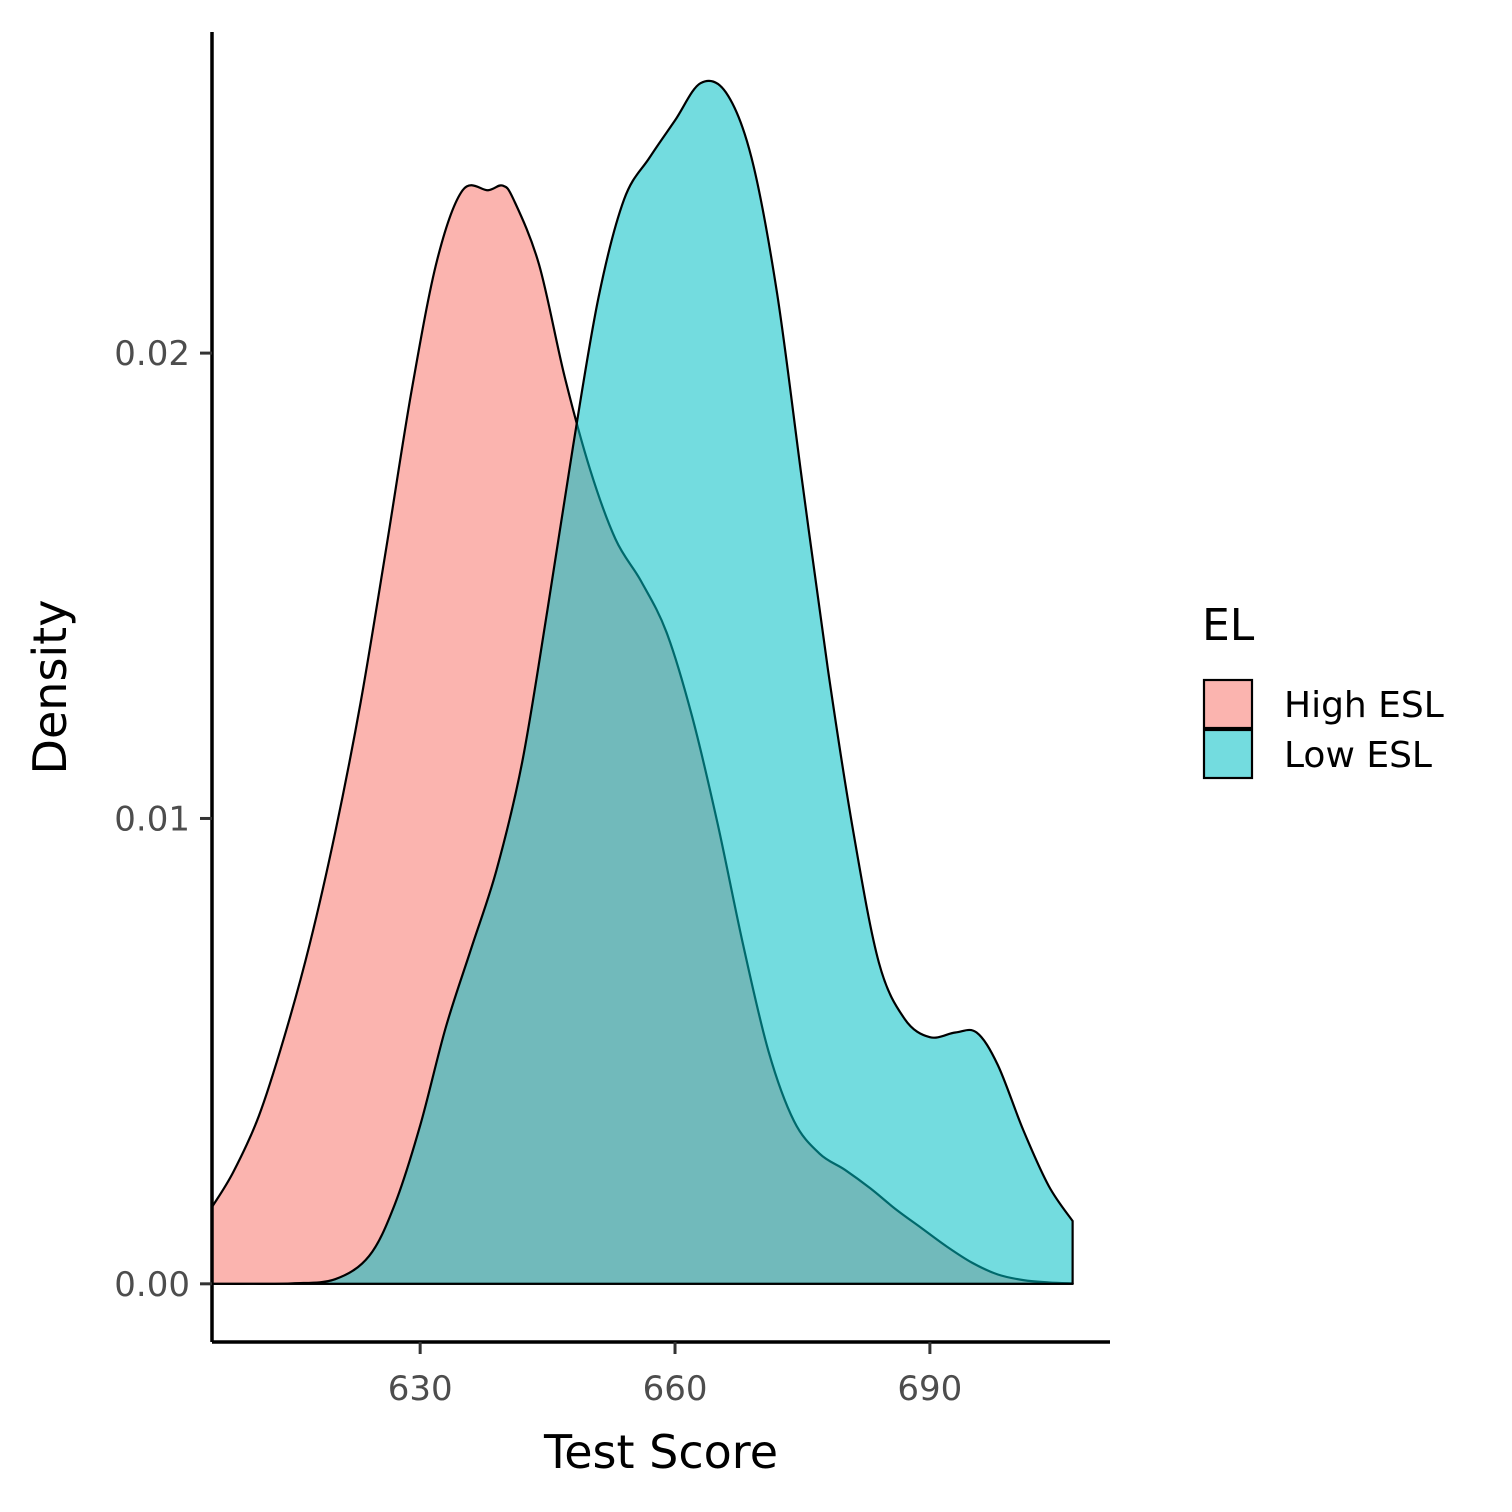 The image size is (1512, 1512). What do you see at coordinates (420, 1389) in the screenshot?
I see `x-tick-label: 630` at bounding box center [420, 1389].